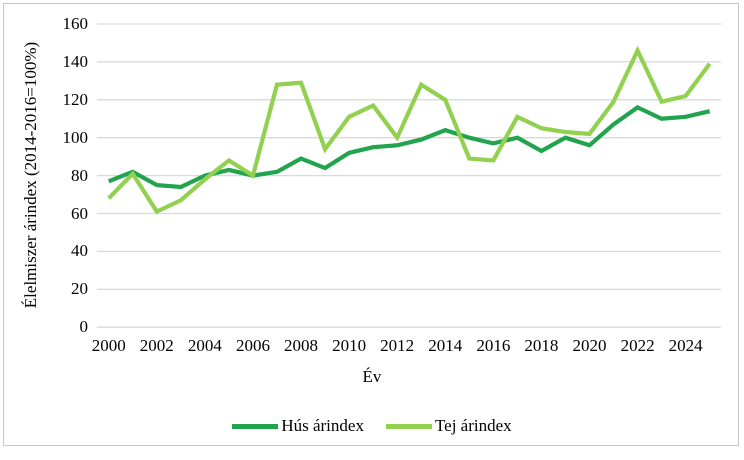 The width and height of the screenshot is (744, 460). I want to click on legend-label-hus-arindex: Hús árindex, so click(322, 425).